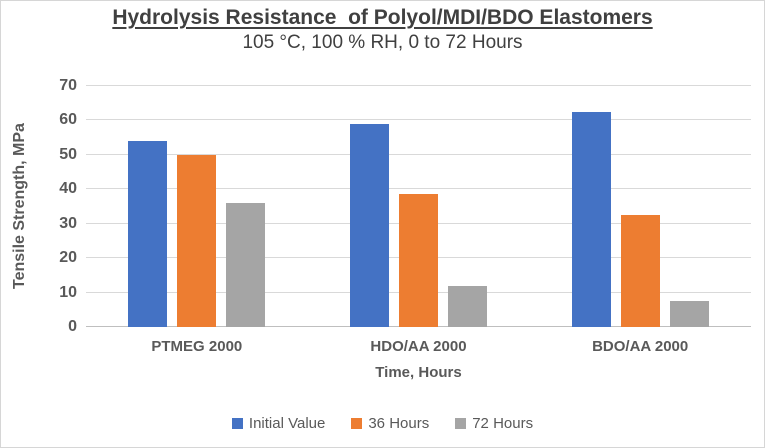  What do you see at coordinates (68, 154) in the screenshot?
I see `y-tick-label-50: 50` at bounding box center [68, 154].